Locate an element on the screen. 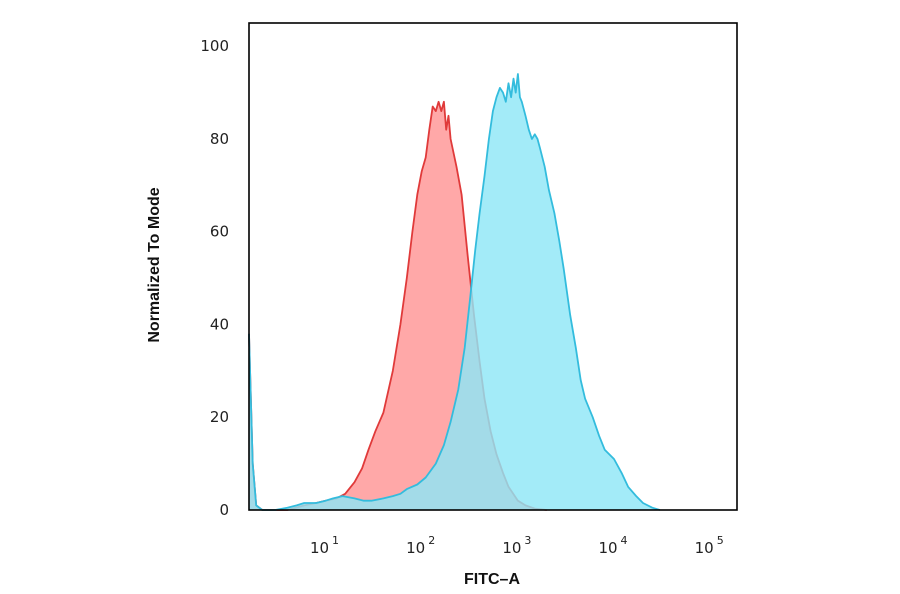 This screenshot has width=900, height=594. x-tick-exponent: 1 is located at coordinates (335, 540).